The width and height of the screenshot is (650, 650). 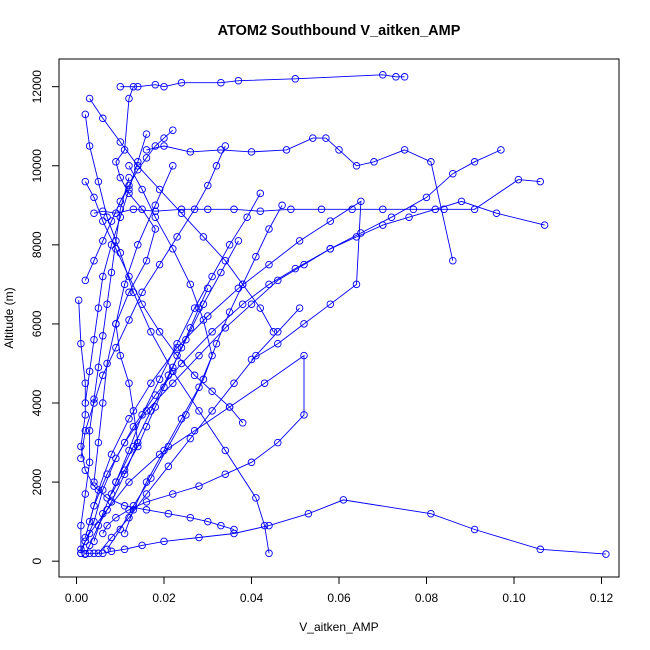 I want to click on y-tick-label: 10000, so click(x=37, y=166).